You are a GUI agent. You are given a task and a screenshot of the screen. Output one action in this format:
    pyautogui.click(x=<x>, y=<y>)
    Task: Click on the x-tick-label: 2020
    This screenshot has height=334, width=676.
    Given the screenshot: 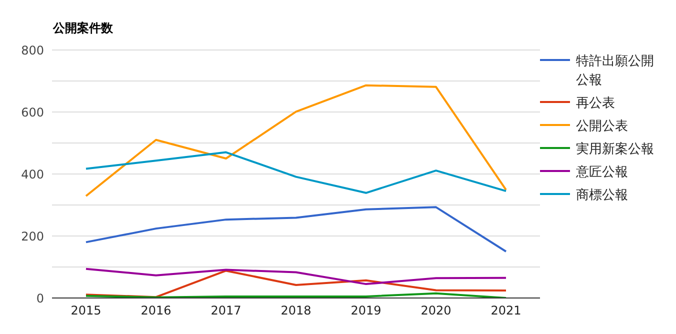 What is the action you would take?
    pyautogui.click(x=436, y=311)
    